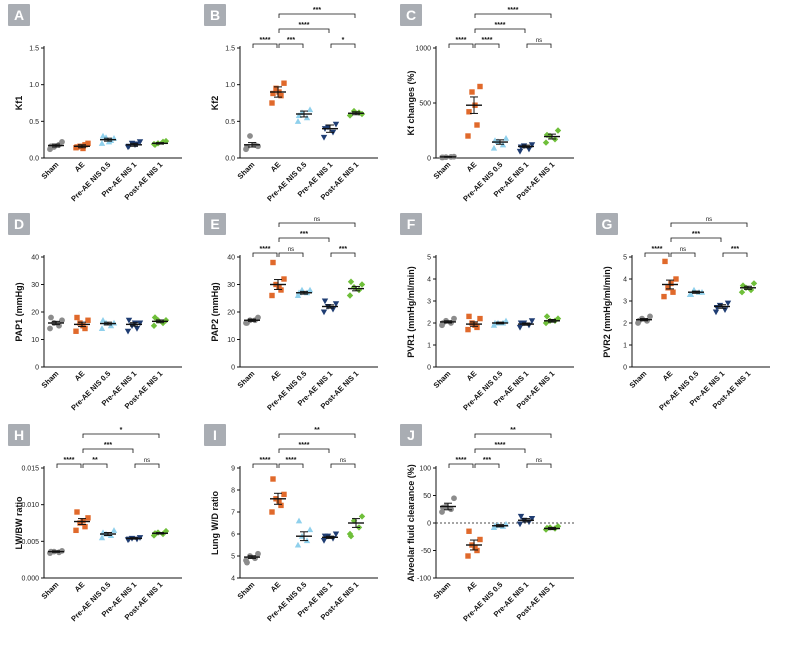 The height and width of the screenshot is (662, 785). Describe the element at coordinates (34, 49) in the screenshot. I see `y-tick-label: 1.5` at that location.